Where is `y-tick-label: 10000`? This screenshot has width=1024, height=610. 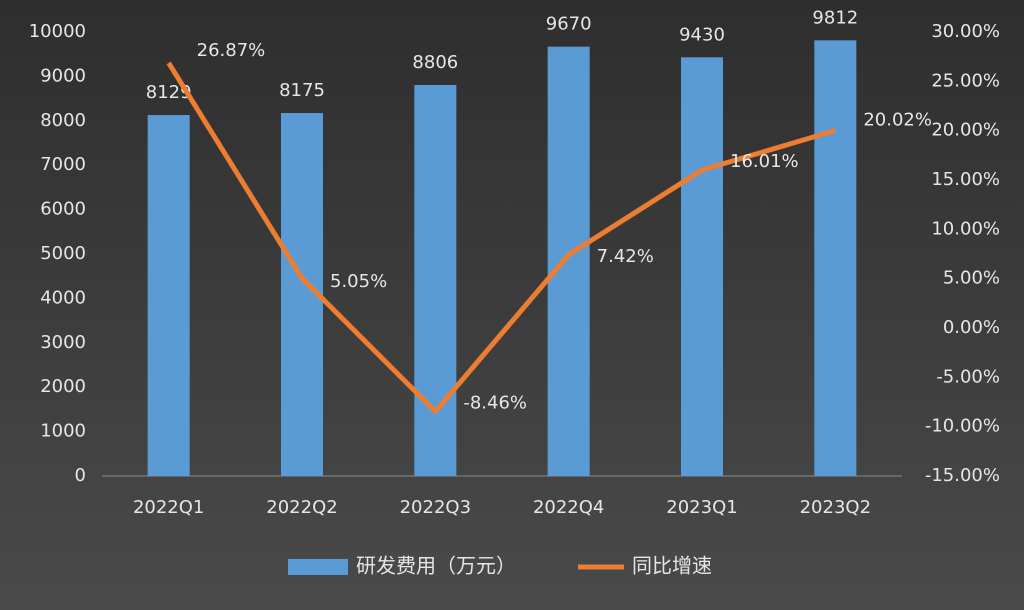 y-tick-label: 10000 is located at coordinates (57, 31).